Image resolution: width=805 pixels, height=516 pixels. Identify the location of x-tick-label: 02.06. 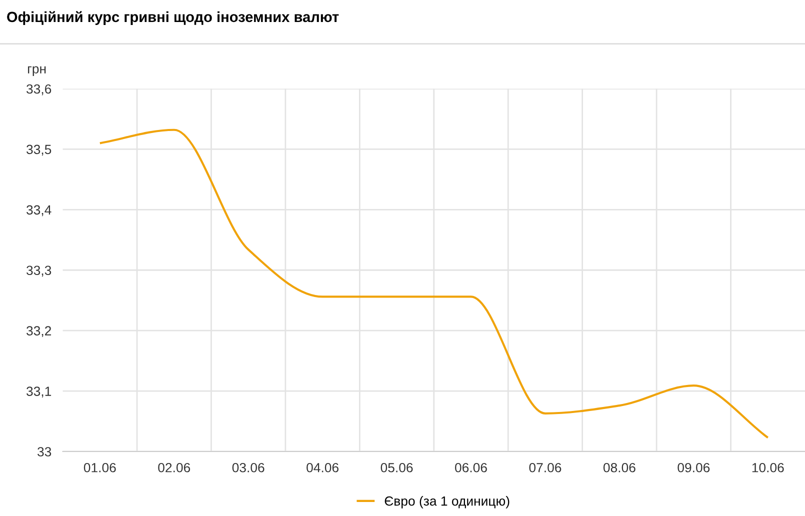
(174, 467).